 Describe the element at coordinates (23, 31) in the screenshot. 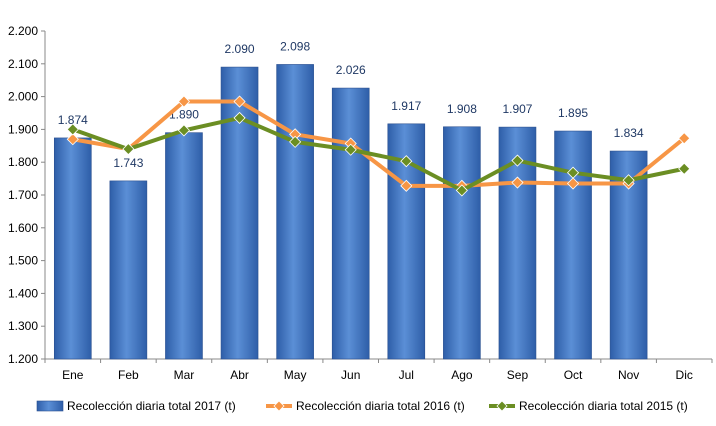

I see `y-tick-label: 2.200` at that location.